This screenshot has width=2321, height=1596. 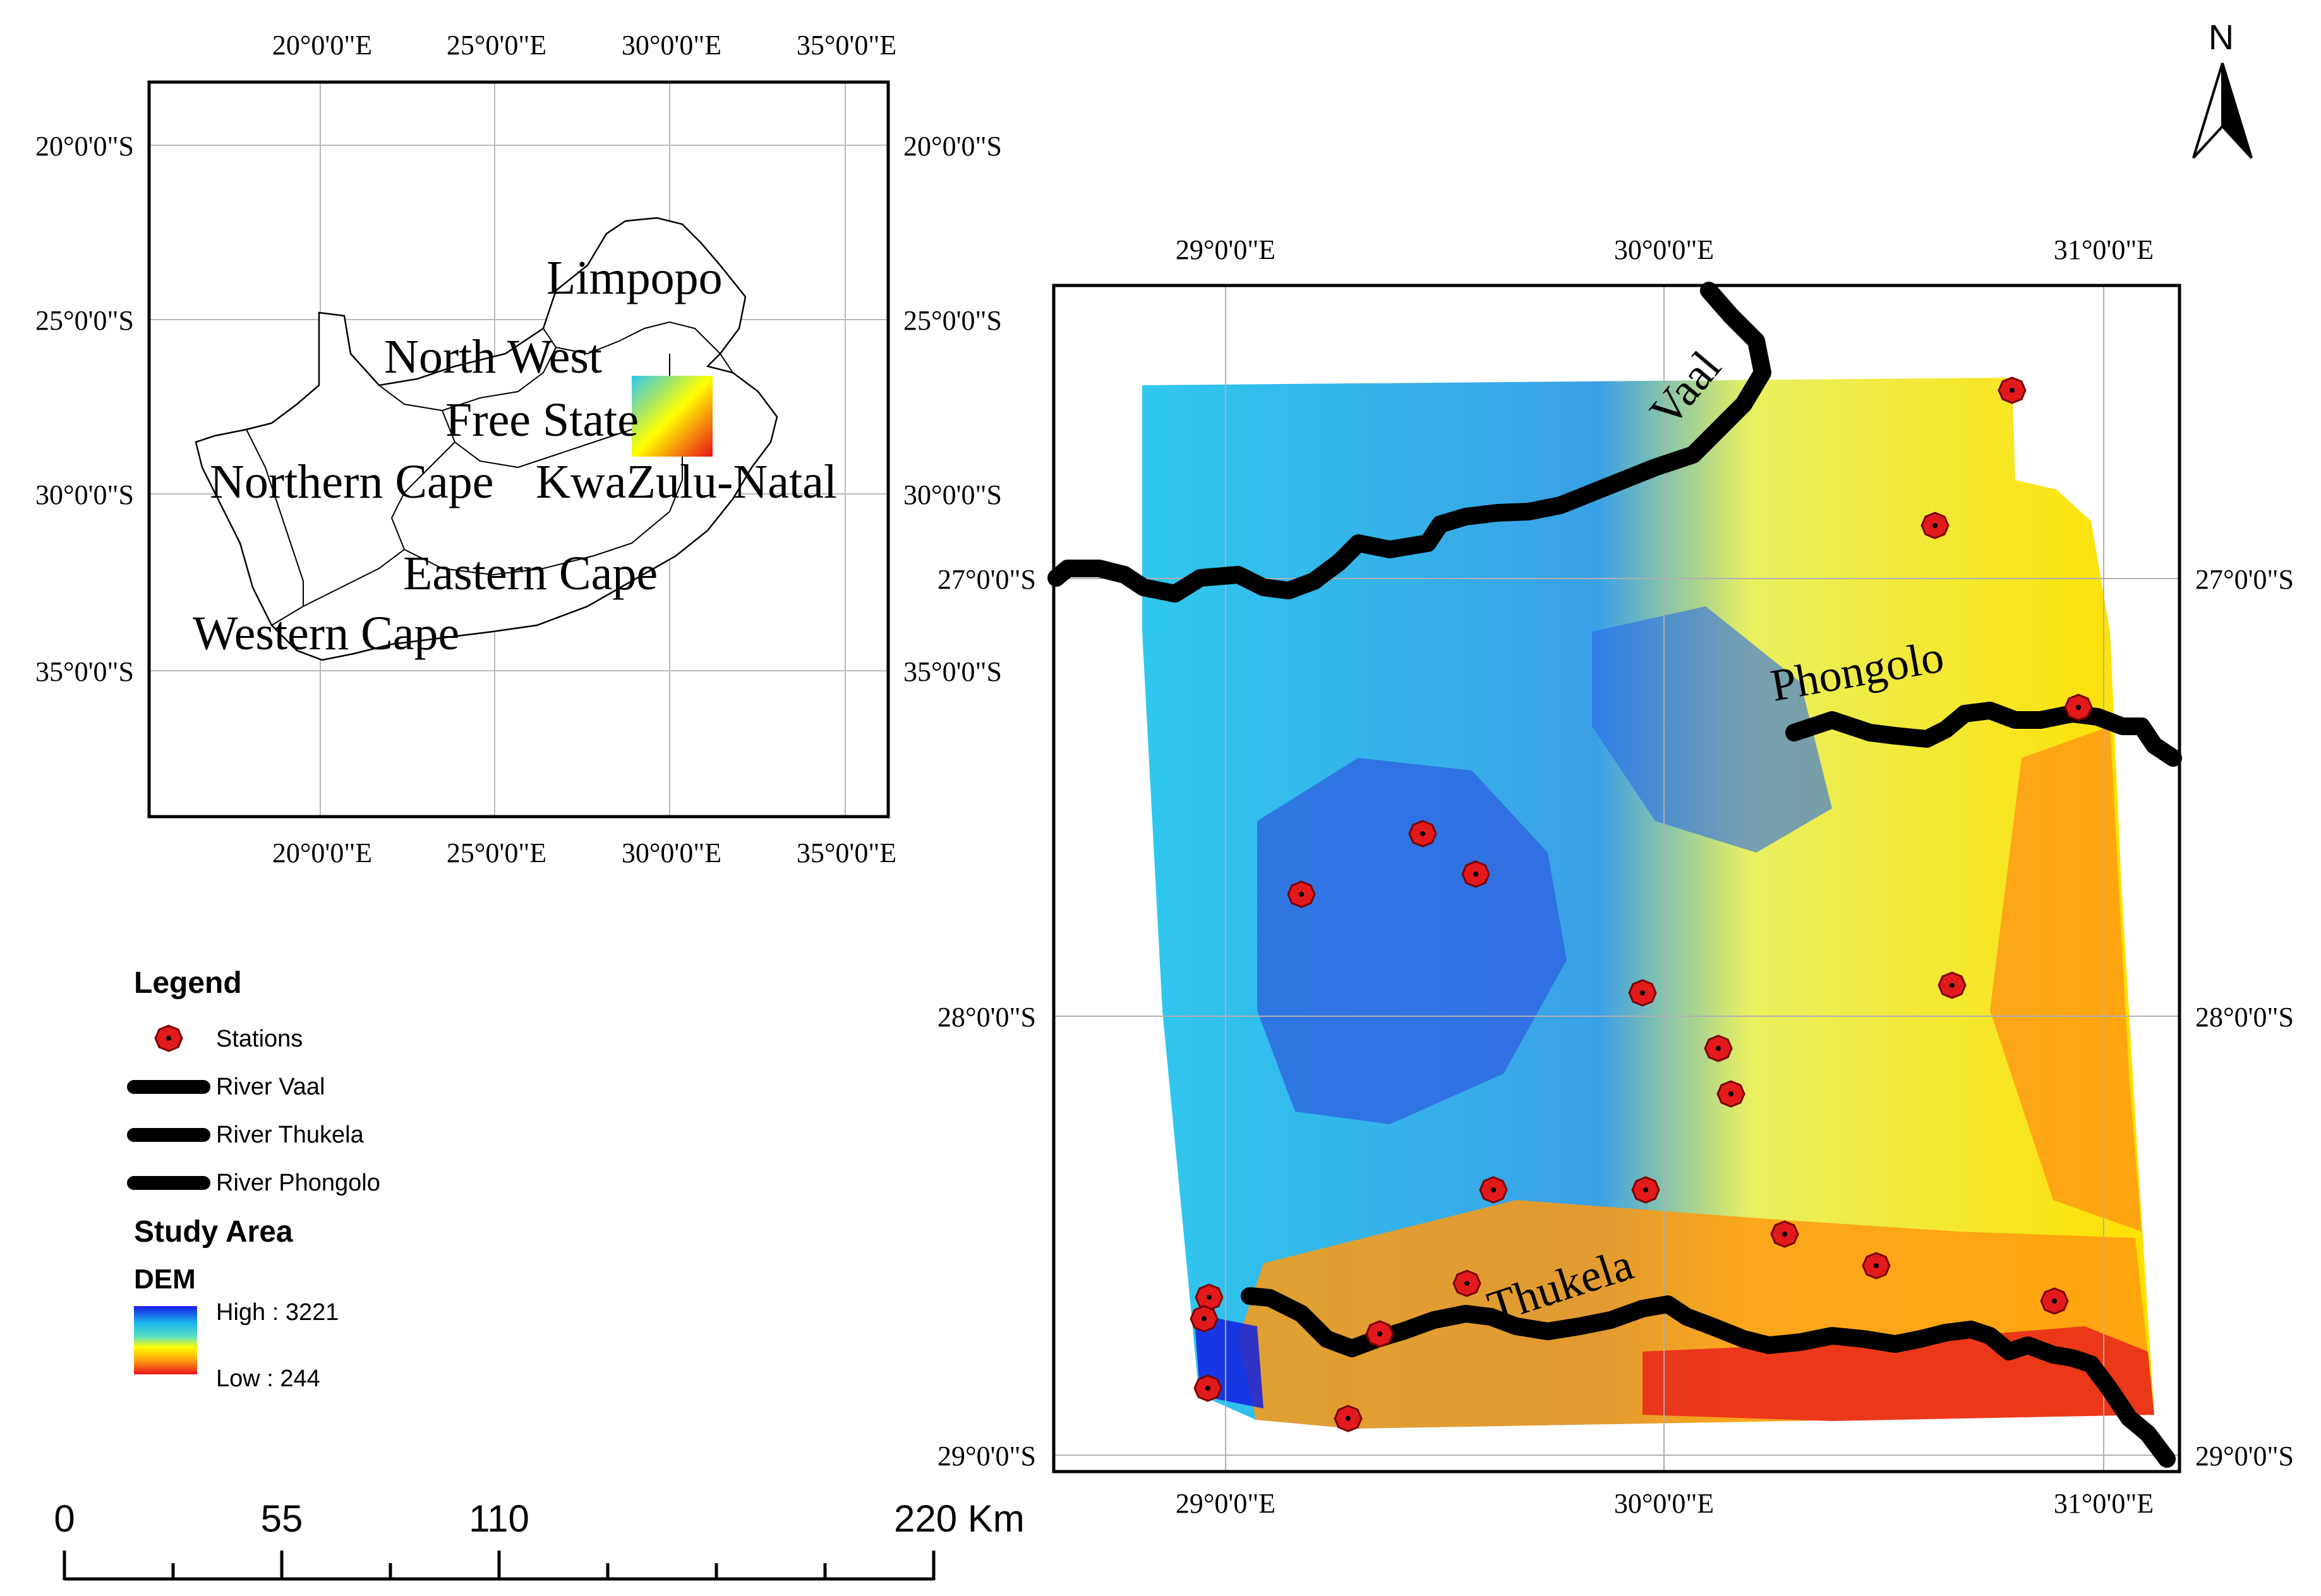 I want to click on inset-bottom-lon-label: 35°0'0"E, so click(x=846, y=852).